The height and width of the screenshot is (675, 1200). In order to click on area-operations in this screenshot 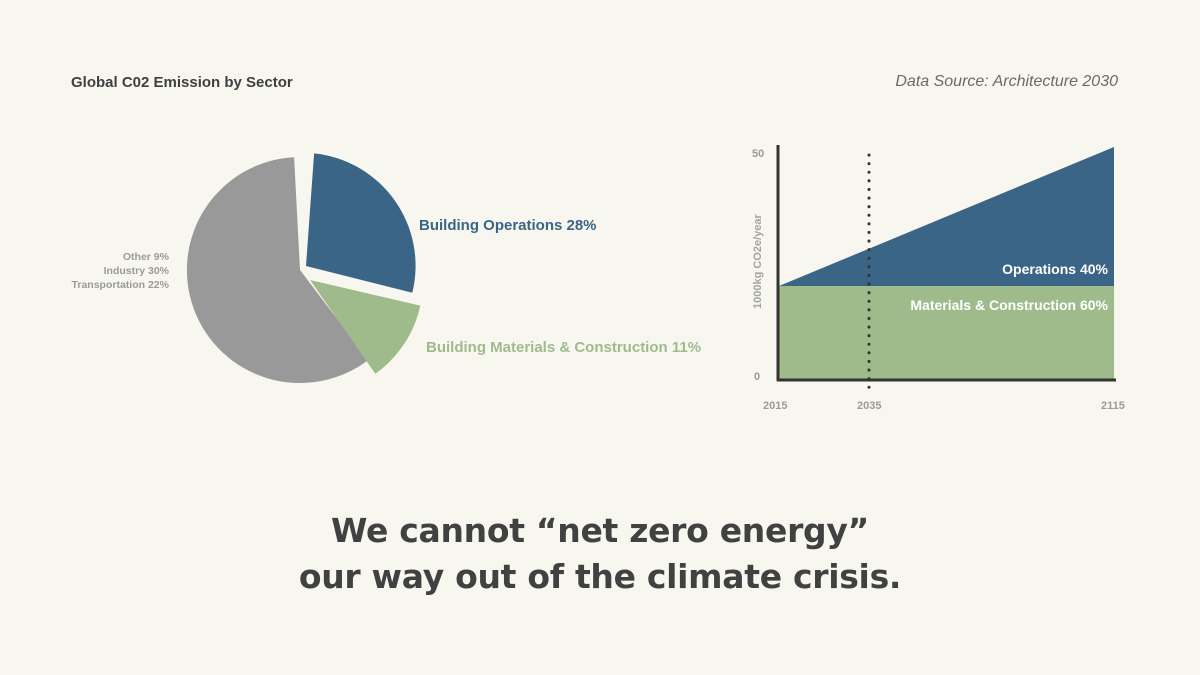, I will do `click(946, 216)`.